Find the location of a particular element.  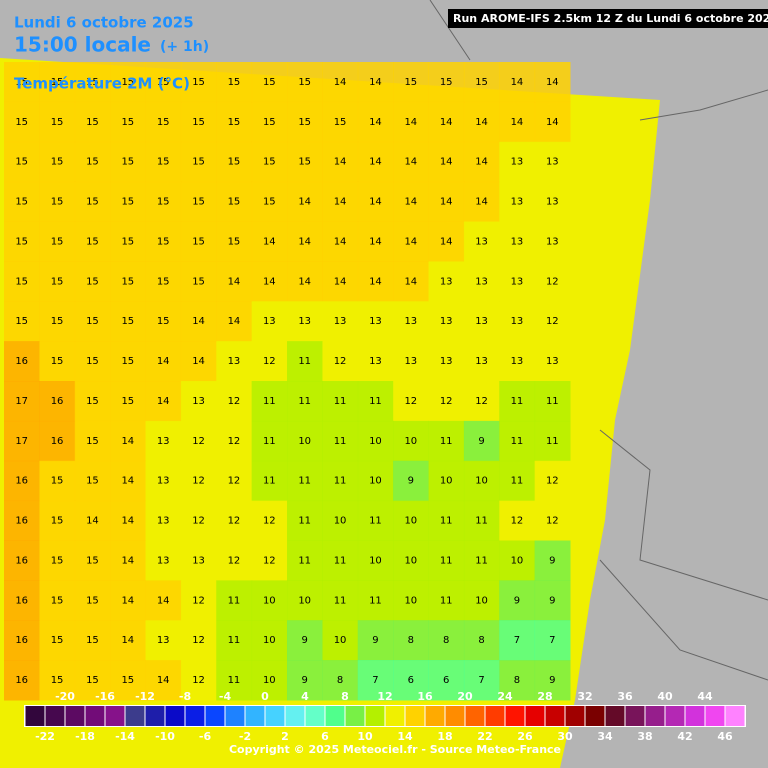

scale-label-bottom: 2 is located at coordinates (285, 736).